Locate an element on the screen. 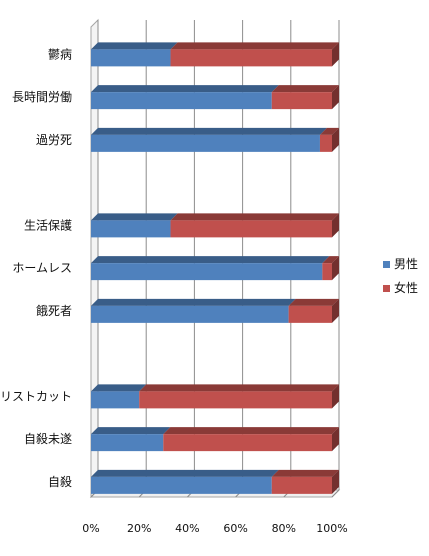 The width and height of the screenshot is (429, 556). x-tick-label: 40% is located at coordinates (187, 528).